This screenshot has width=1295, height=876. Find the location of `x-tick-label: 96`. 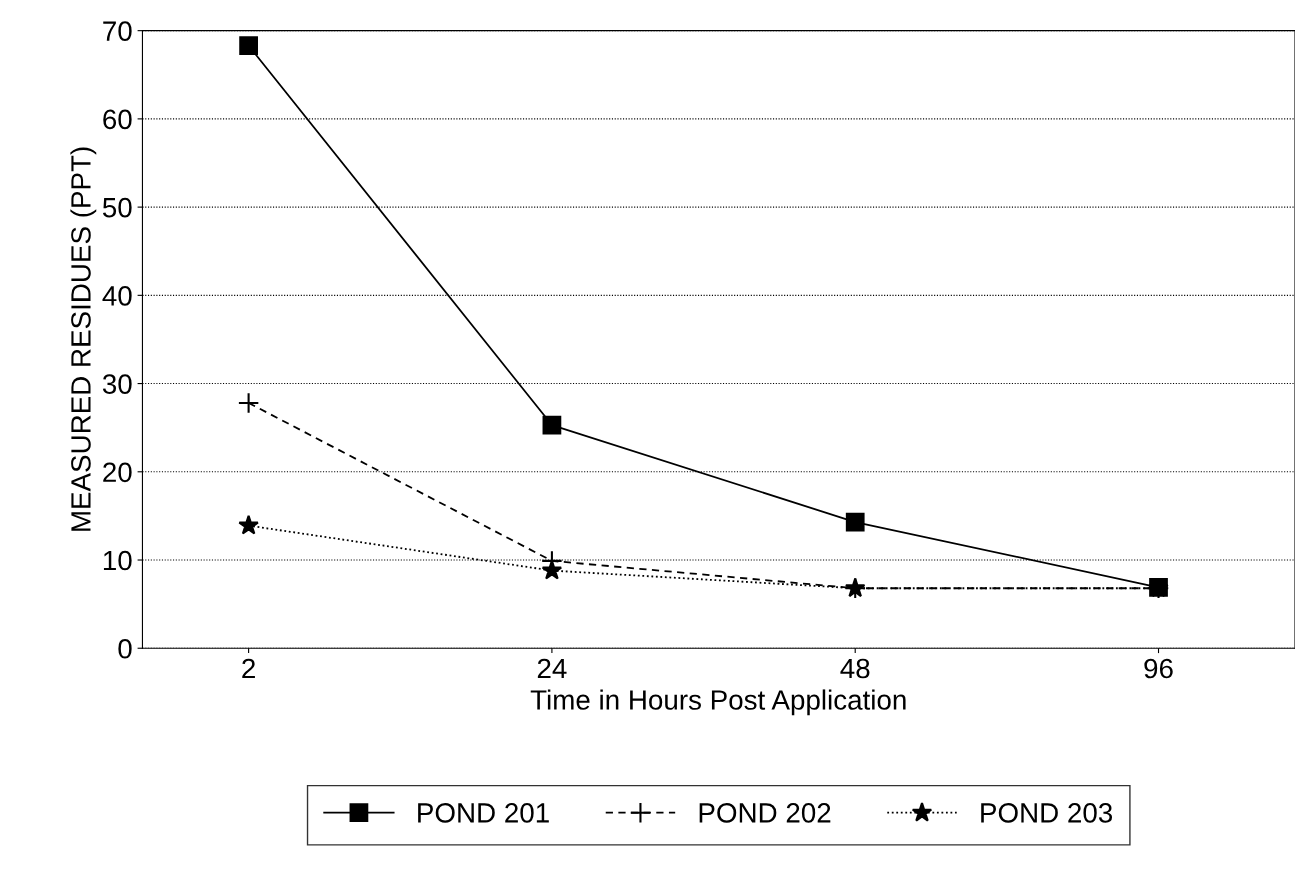

x-tick-label: 96 is located at coordinates (1158, 668).